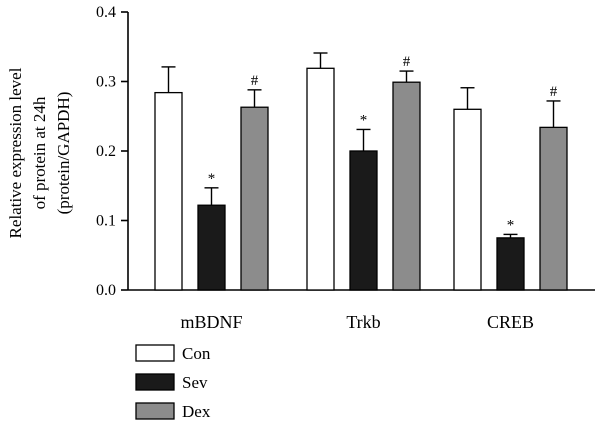 The image size is (600, 431). Describe the element at coordinates (363, 322) in the screenshot. I see `x-category-label: Trkb` at that location.